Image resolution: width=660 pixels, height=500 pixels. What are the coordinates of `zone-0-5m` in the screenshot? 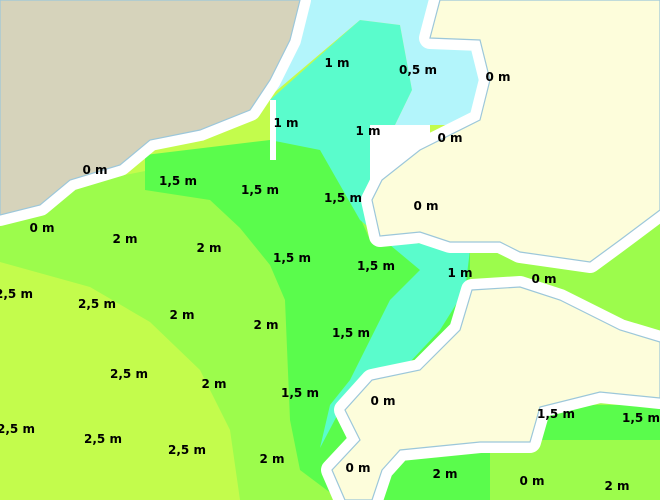 It's located at (382, 62).